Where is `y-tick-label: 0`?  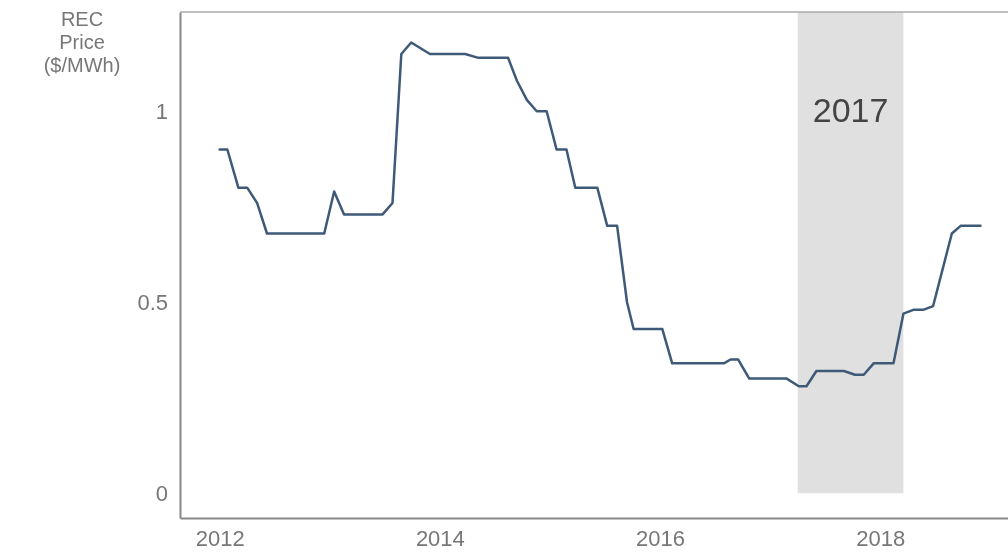 y-tick-label: 0 is located at coordinates (161, 493).